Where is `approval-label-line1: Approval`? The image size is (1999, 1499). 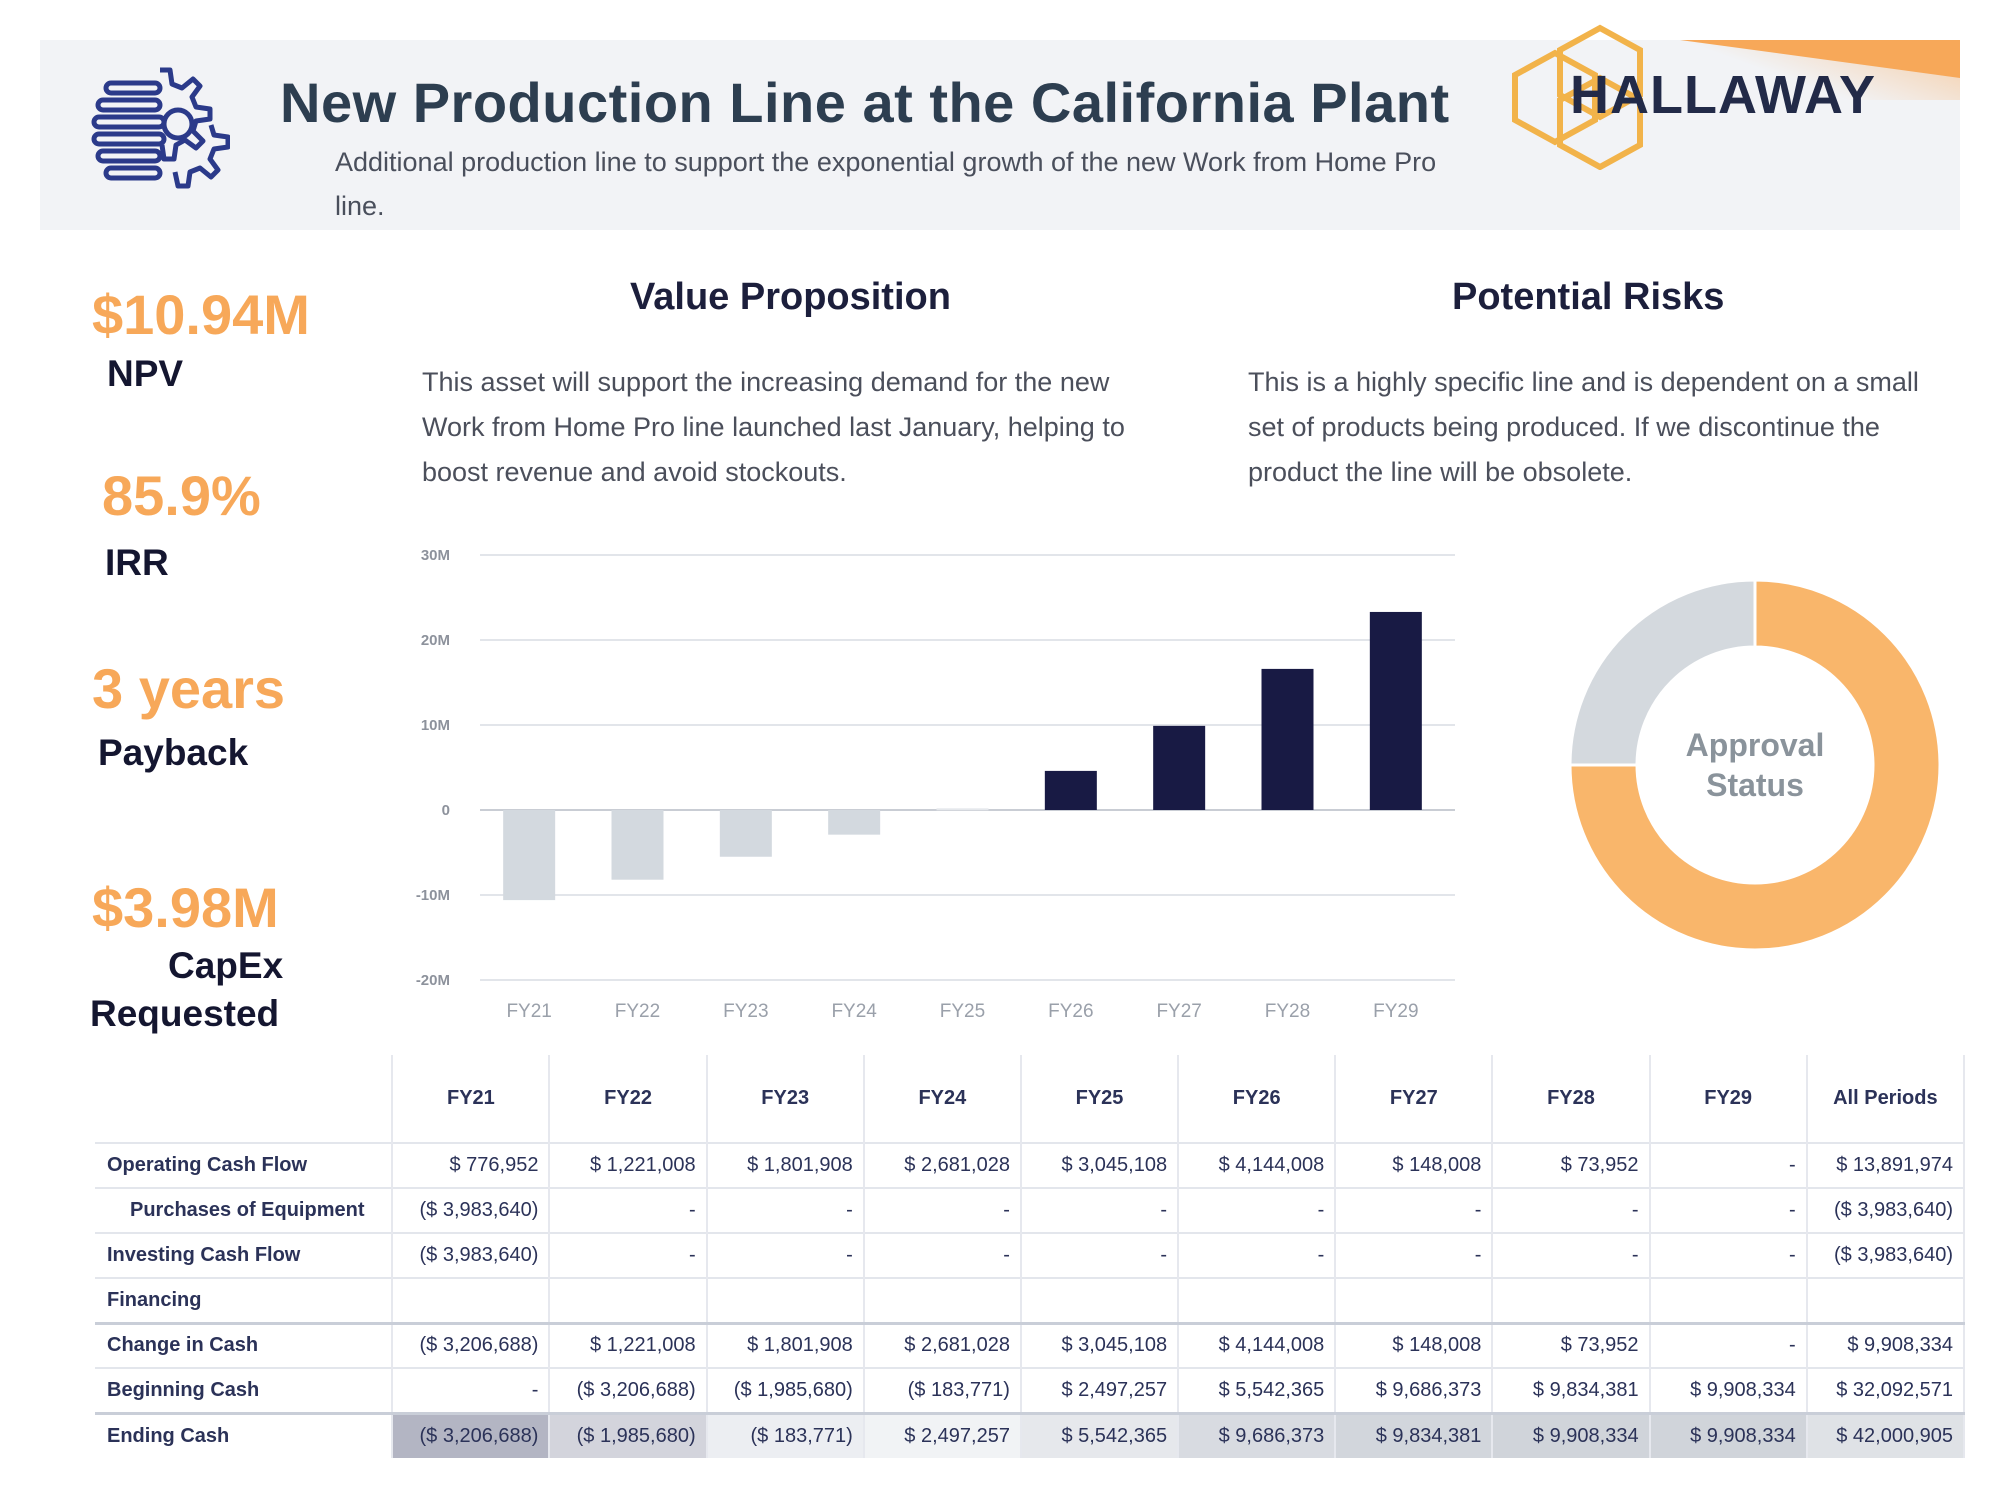
approval-label-line1: Approval is located at coordinates (1755, 745).